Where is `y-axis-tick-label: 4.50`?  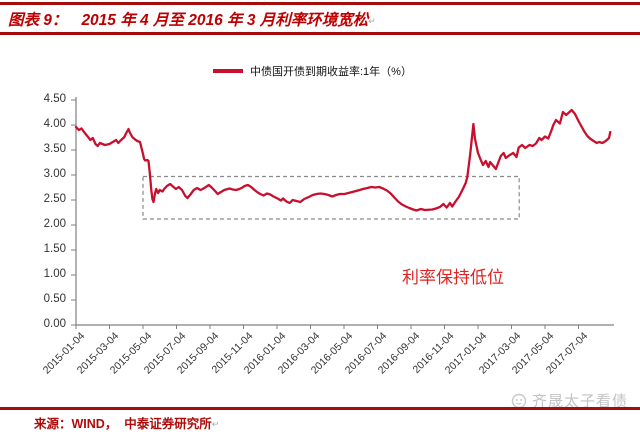 y-axis-tick-label: 4.50 is located at coordinates (54, 99).